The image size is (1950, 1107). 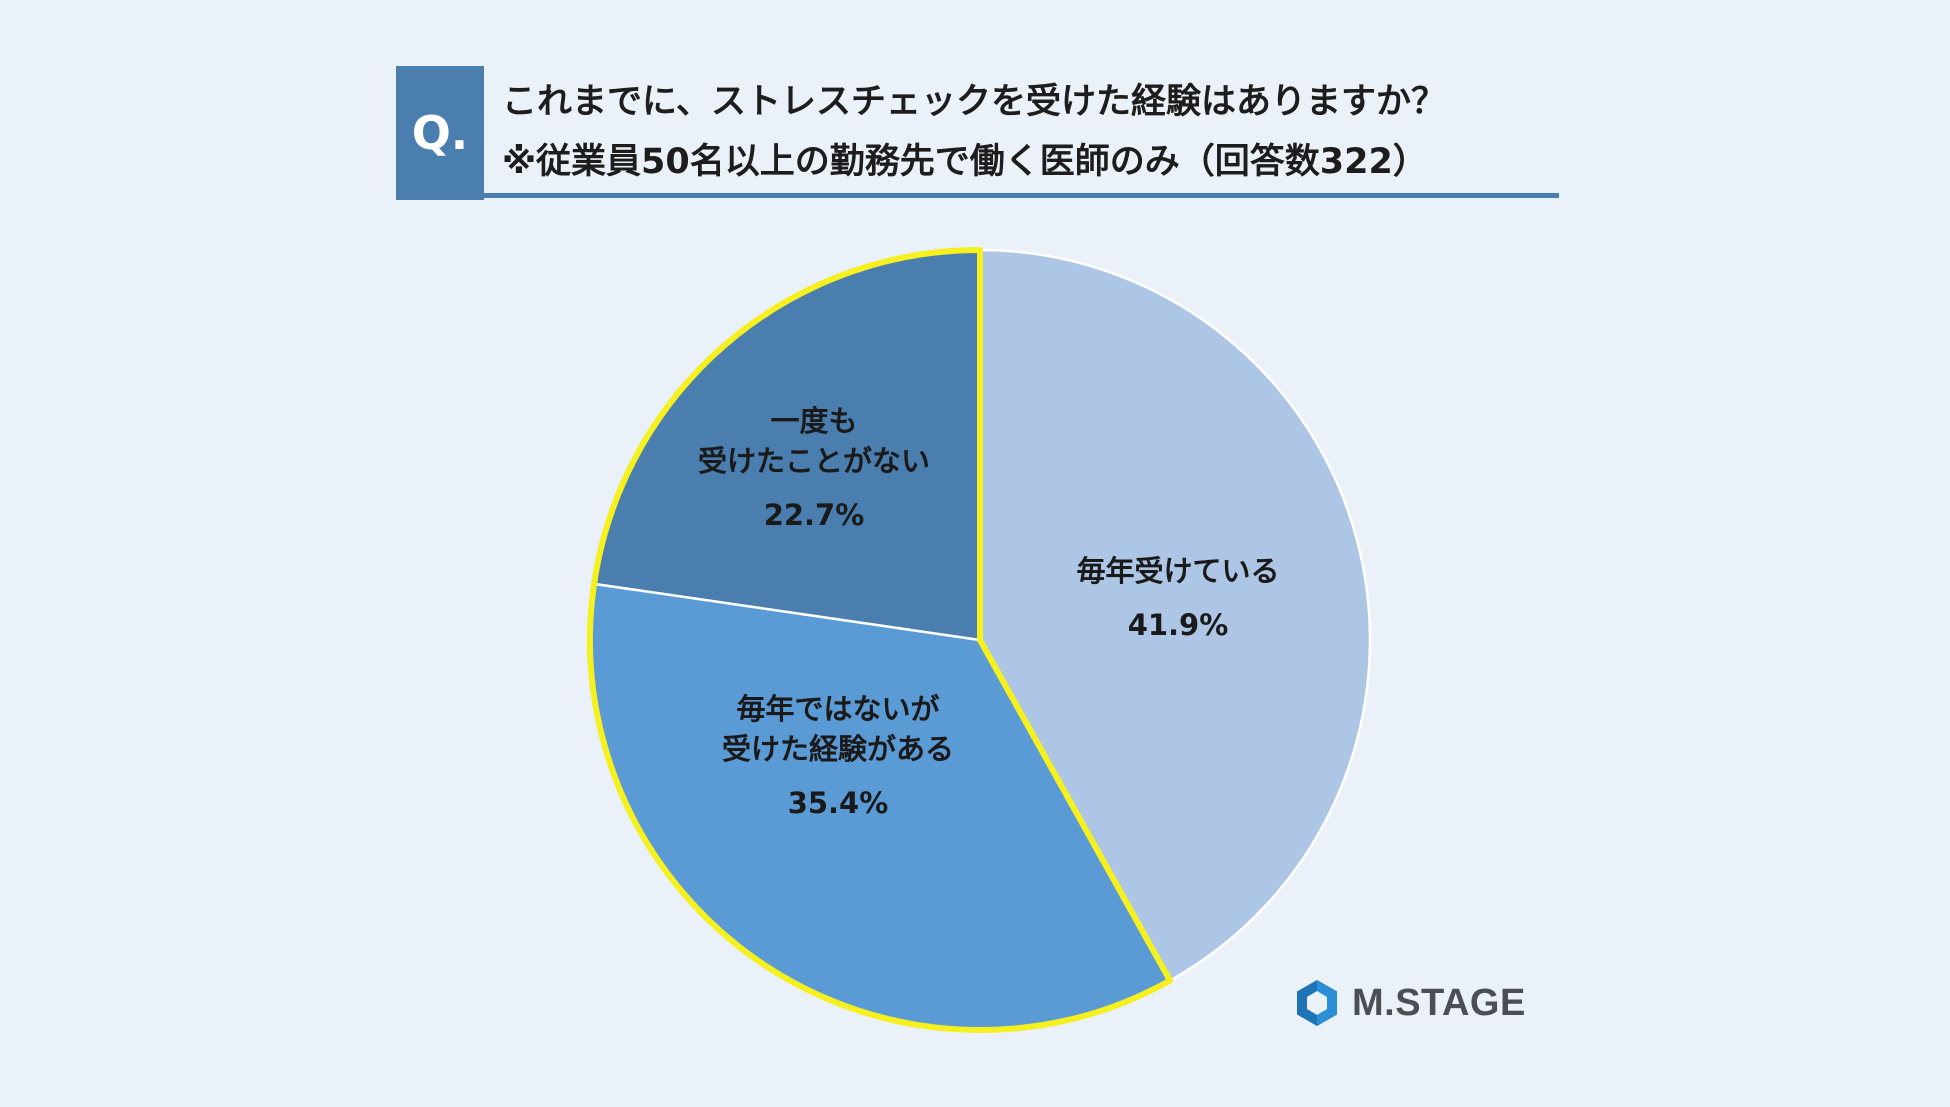 I want to click on slice-label-1-line-1: 毎年受けている, so click(x=1177, y=571).